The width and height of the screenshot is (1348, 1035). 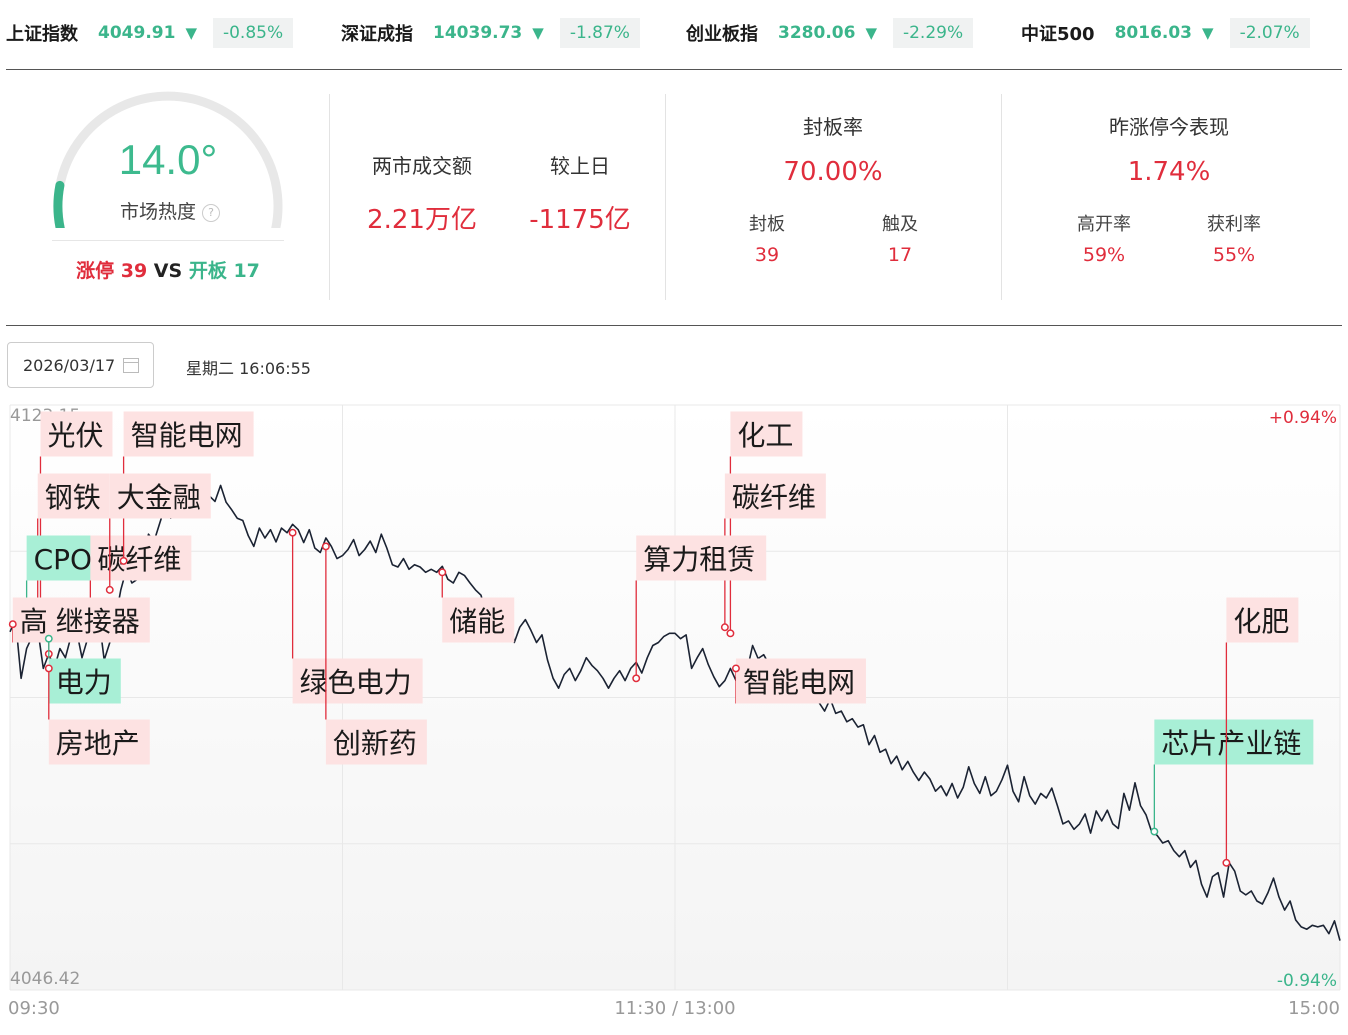 I want to click on compare-value: -1175亿, so click(x=580, y=220).